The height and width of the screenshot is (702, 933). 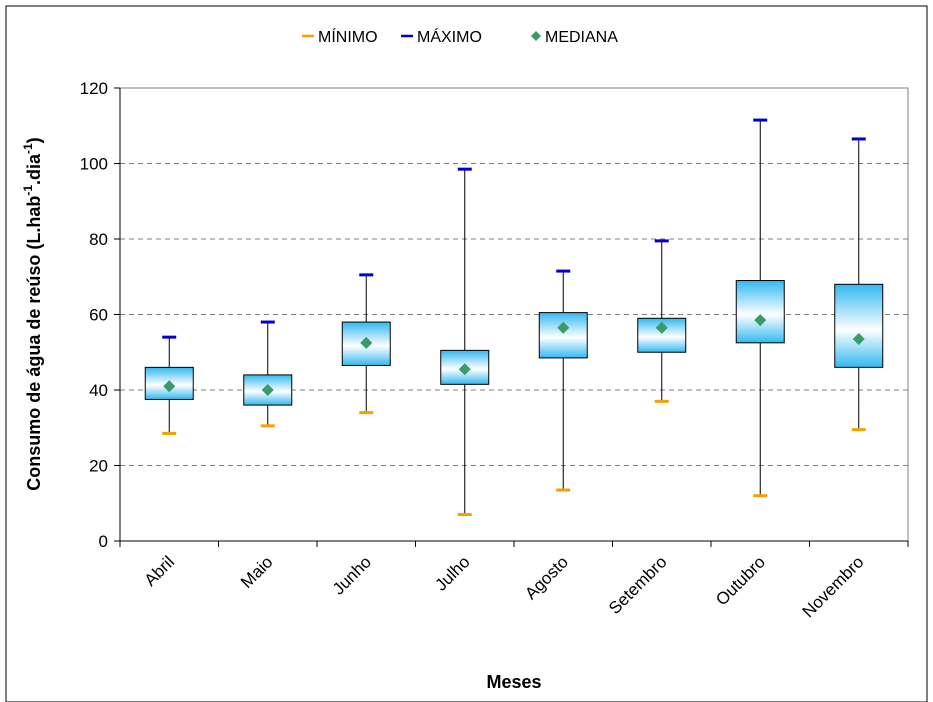 What do you see at coordinates (34, 169) in the screenshot?
I see `y-axis-title-mid: .dia` at bounding box center [34, 169].